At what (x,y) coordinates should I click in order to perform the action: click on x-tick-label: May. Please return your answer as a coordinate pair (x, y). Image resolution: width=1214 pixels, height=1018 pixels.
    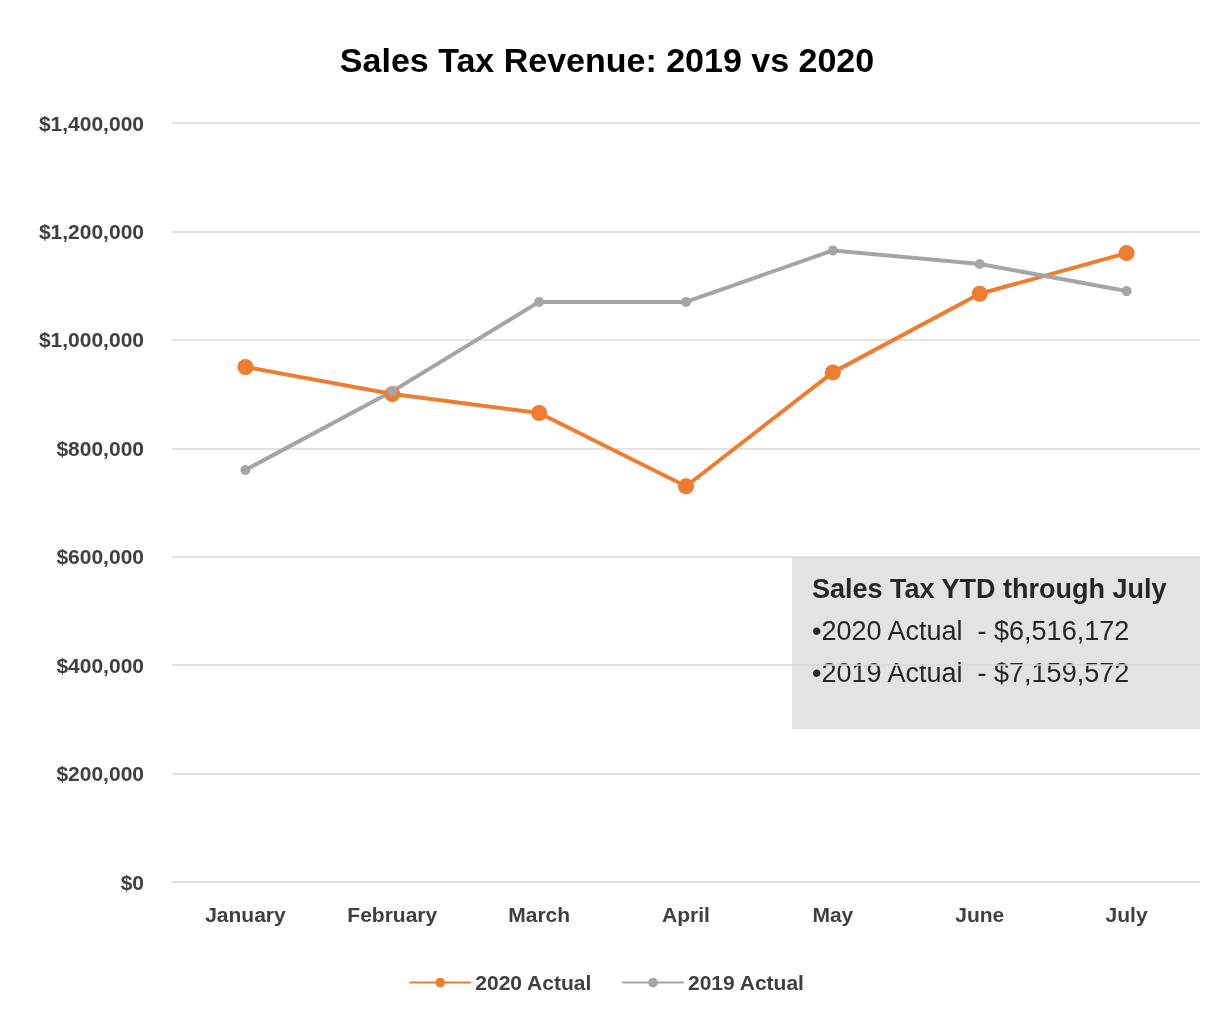
    Looking at the image, I should click on (833, 914).